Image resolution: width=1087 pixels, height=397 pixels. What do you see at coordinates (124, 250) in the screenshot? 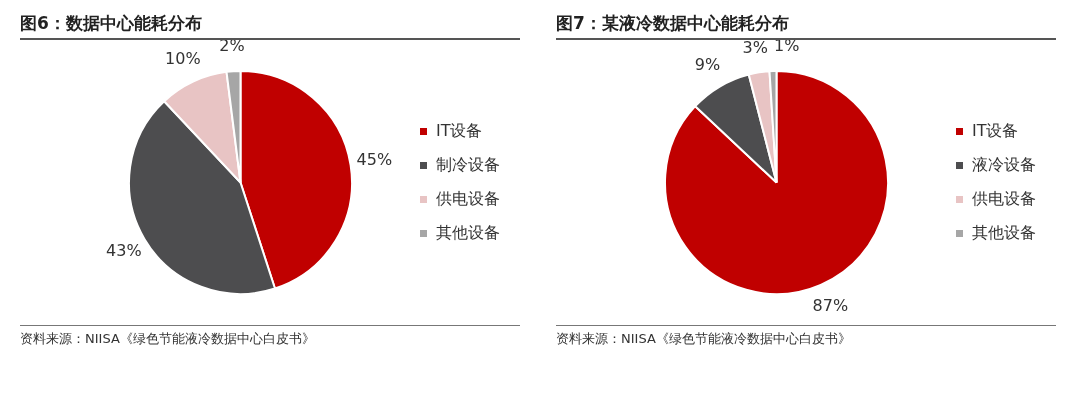
I see `data-label: 43%` at bounding box center [124, 250].